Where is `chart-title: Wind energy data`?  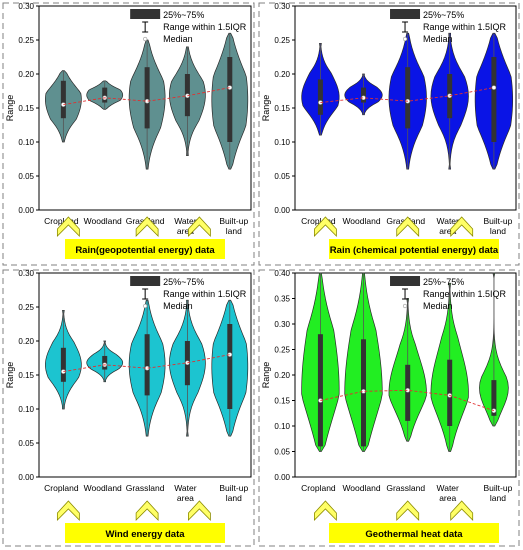 chart-title: Wind energy data is located at coordinates (145, 534).